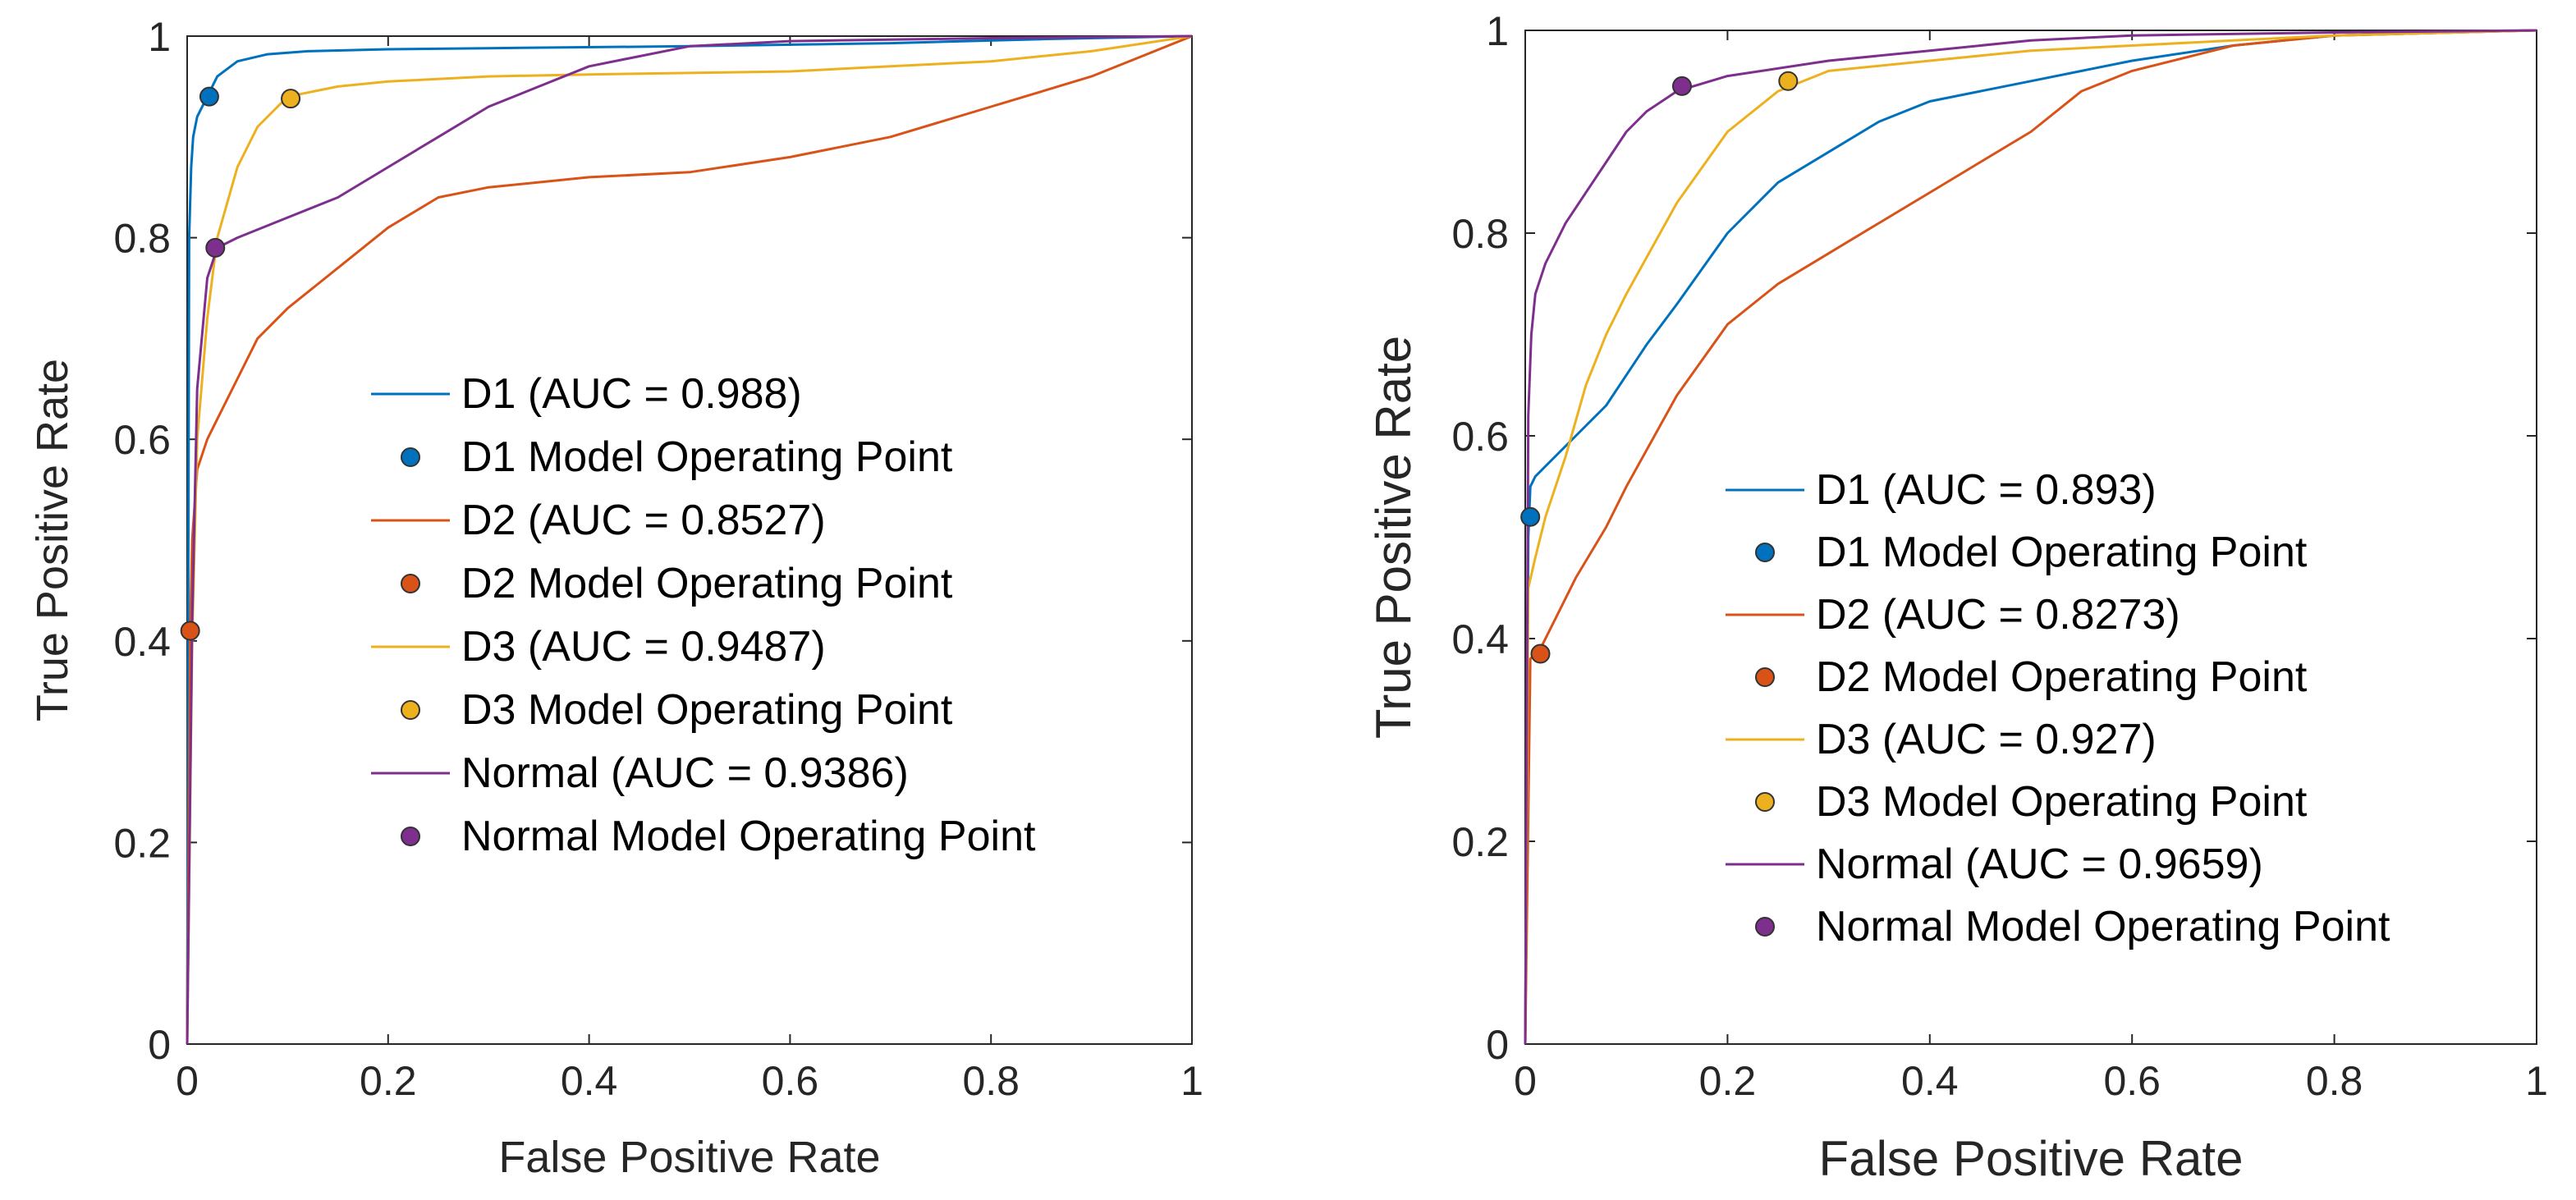 The height and width of the screenshot is (1200, 2576). I want to click on legend-entry-curve: Normal (AUC = 0.9386), so click(685, 773).